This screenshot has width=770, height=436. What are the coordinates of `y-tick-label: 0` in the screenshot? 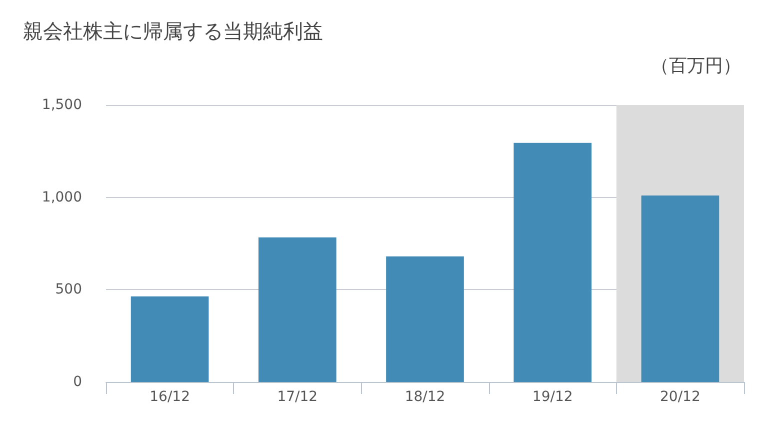 It's located at (77, 382).